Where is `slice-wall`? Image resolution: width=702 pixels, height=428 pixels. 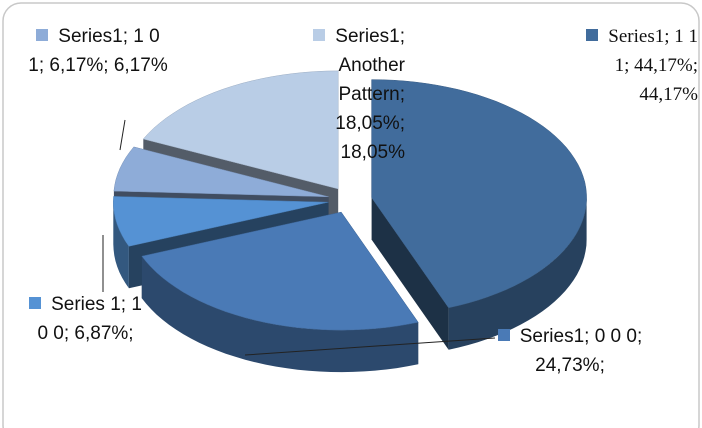 slice-wall is located at coordinates (410, 273).